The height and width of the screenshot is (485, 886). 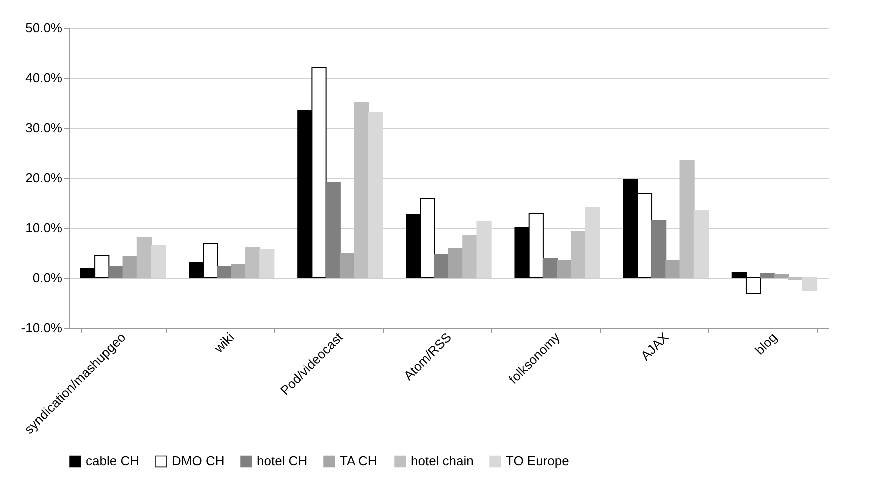 I want to click on legend-label: cable CH, so click(x=113, y=461).